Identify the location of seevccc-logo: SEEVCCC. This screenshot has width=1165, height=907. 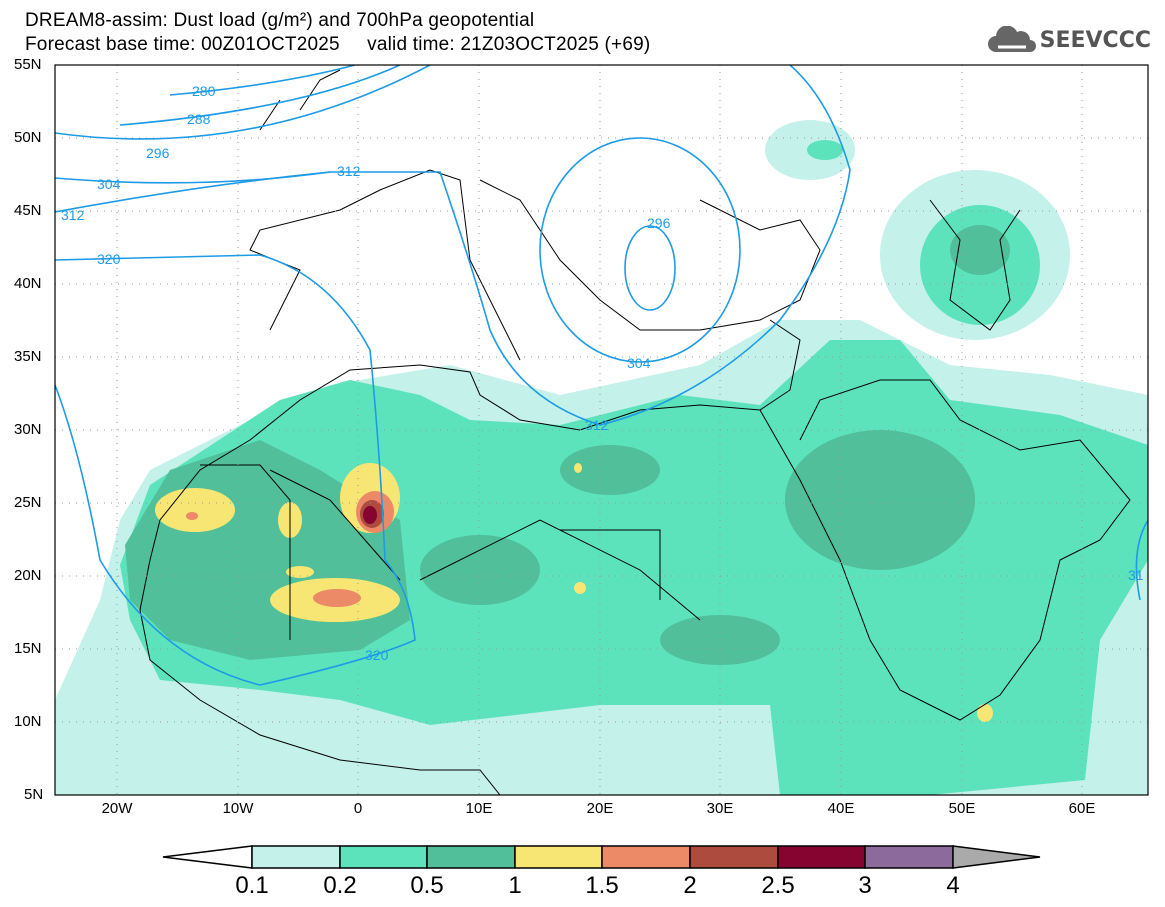
(1069, 40).